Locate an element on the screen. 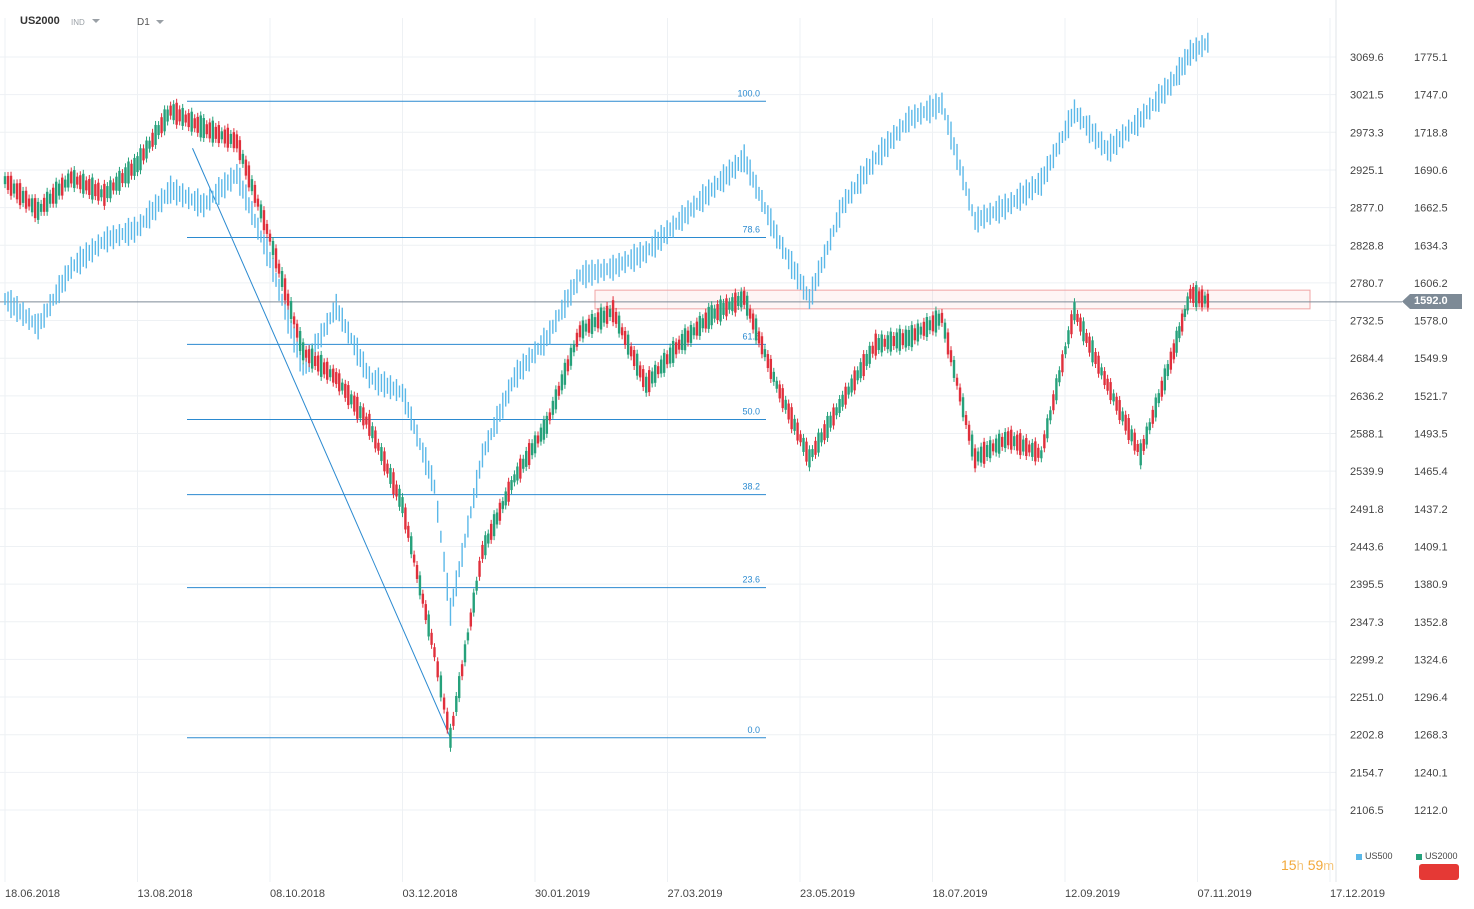  resistance-zone is located at coordinates (701, 299).